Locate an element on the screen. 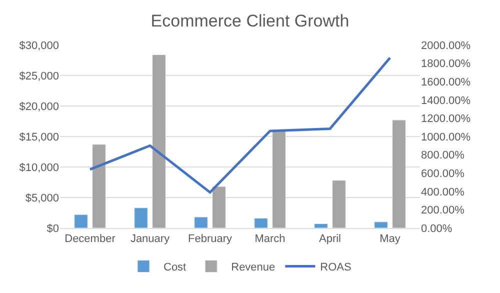 The image size is (500, 293). y-tick-label: $25,000 is located at coordinates (39, 76).